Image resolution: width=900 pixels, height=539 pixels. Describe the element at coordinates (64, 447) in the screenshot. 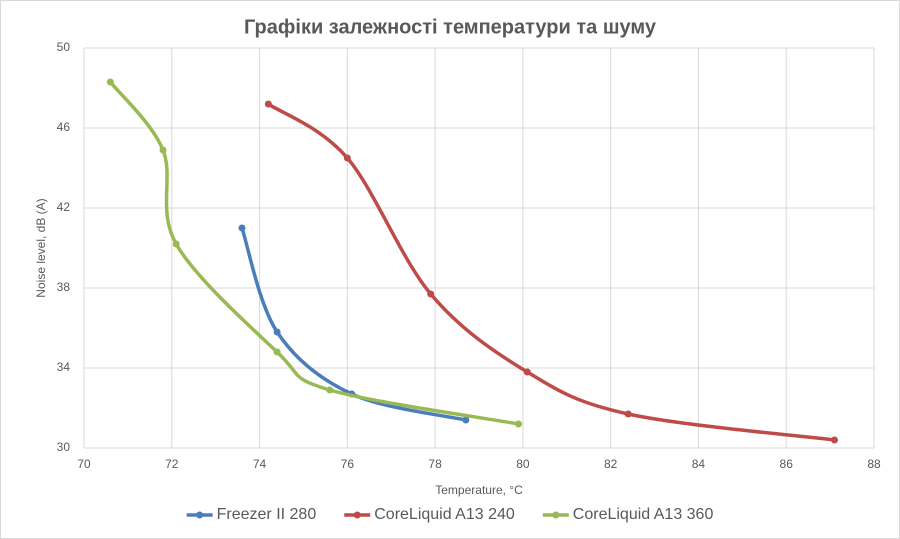

I see `y-tick-label: 30` at that location.